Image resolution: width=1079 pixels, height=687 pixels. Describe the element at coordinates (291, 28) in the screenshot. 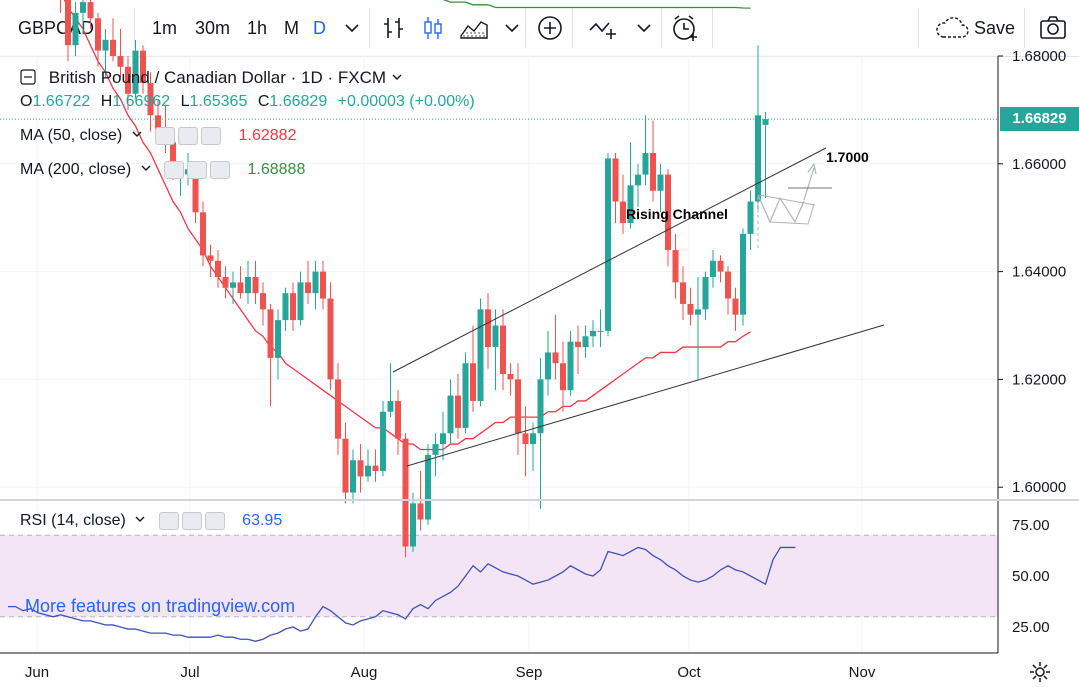

I see `interval-m-button: M` at that location.